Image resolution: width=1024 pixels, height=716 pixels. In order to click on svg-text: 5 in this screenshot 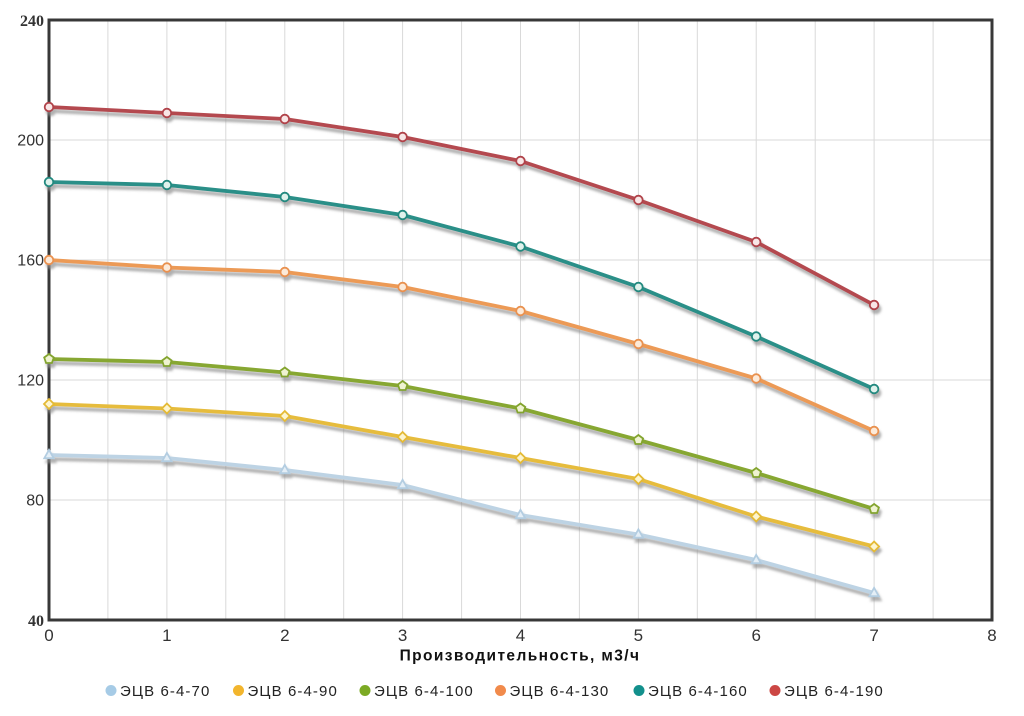, I will do `click(638, 635)`.